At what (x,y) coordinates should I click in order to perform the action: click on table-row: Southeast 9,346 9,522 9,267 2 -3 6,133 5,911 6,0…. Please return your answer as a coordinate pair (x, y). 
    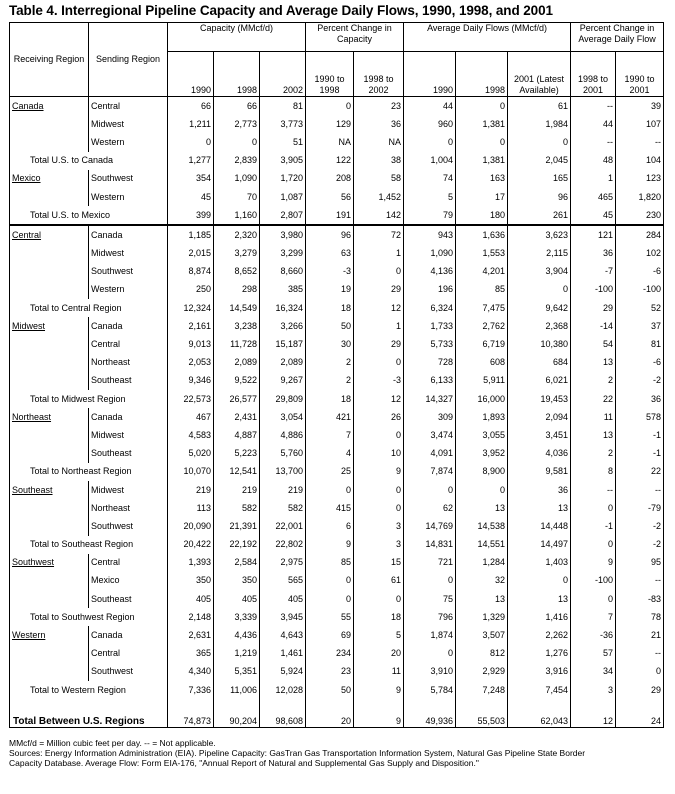
    Looking at the image, I should click on (337, 380).